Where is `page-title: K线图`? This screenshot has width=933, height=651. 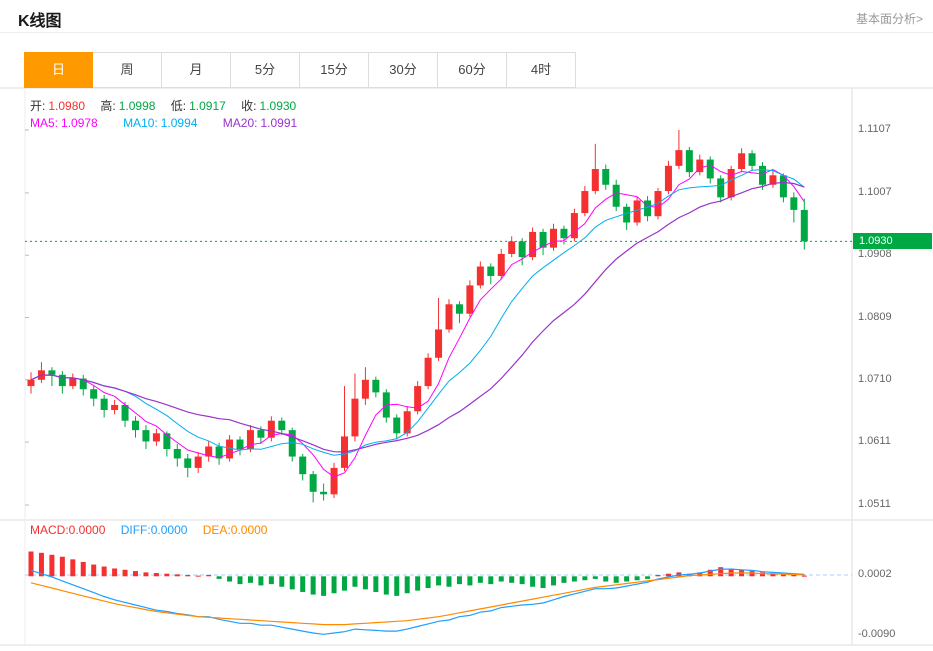 page-title: K线图 is located at coordinates (40, 21).